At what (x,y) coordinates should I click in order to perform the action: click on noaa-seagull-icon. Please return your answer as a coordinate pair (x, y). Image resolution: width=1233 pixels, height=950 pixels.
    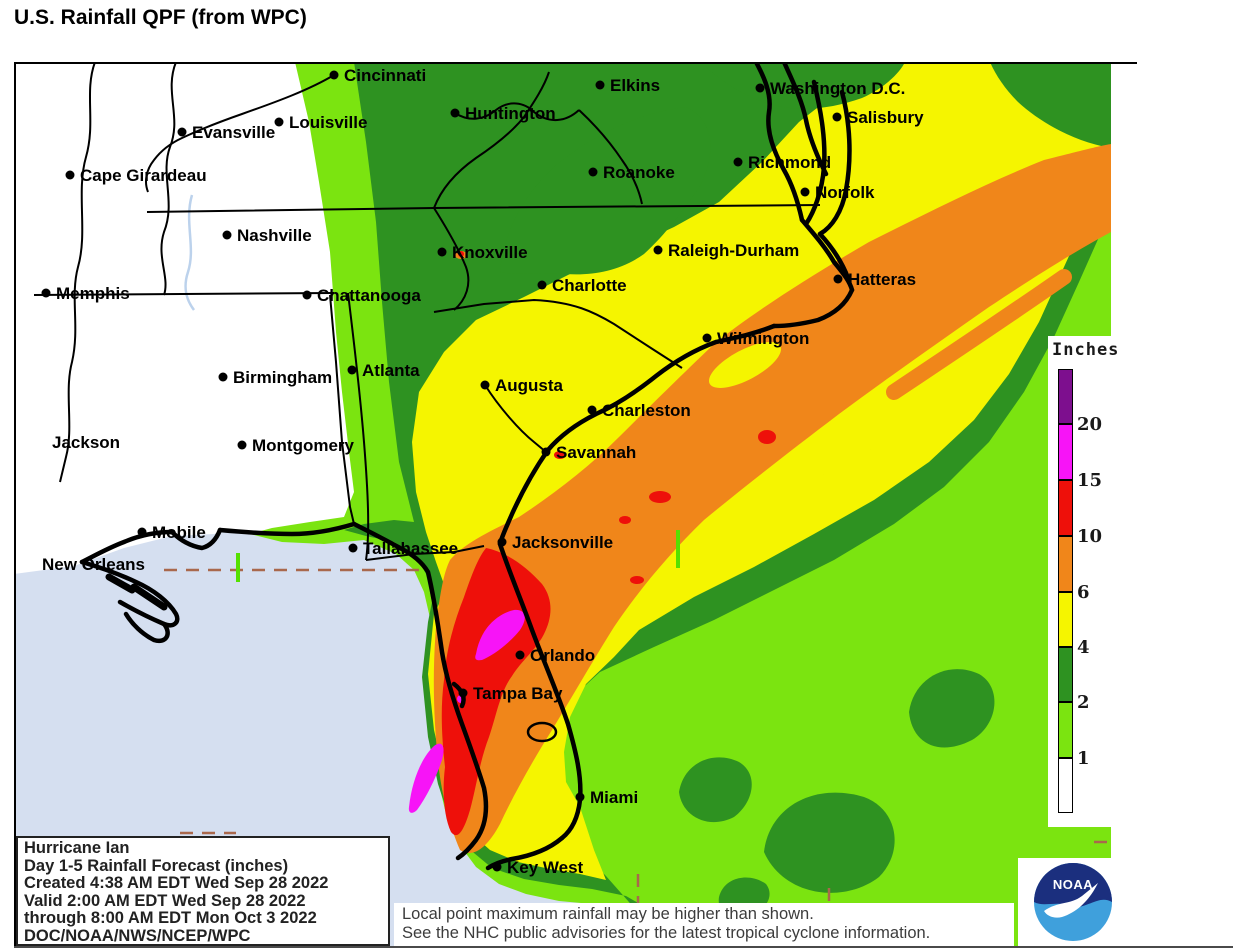
    Looking at the image, I should click on (1071, 900).